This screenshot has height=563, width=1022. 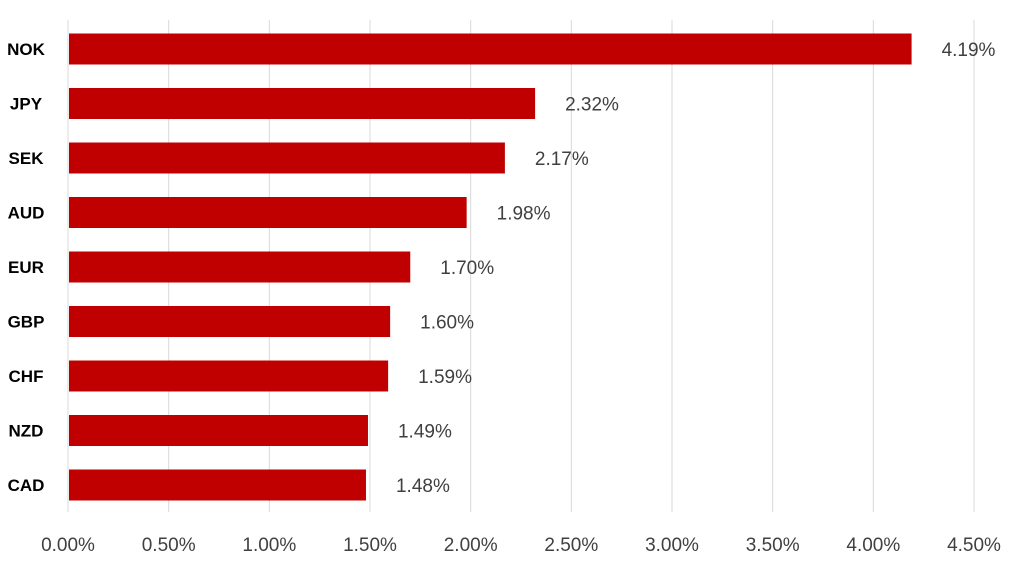 I want to click on bar-jpy, so click(x=302, y=103).